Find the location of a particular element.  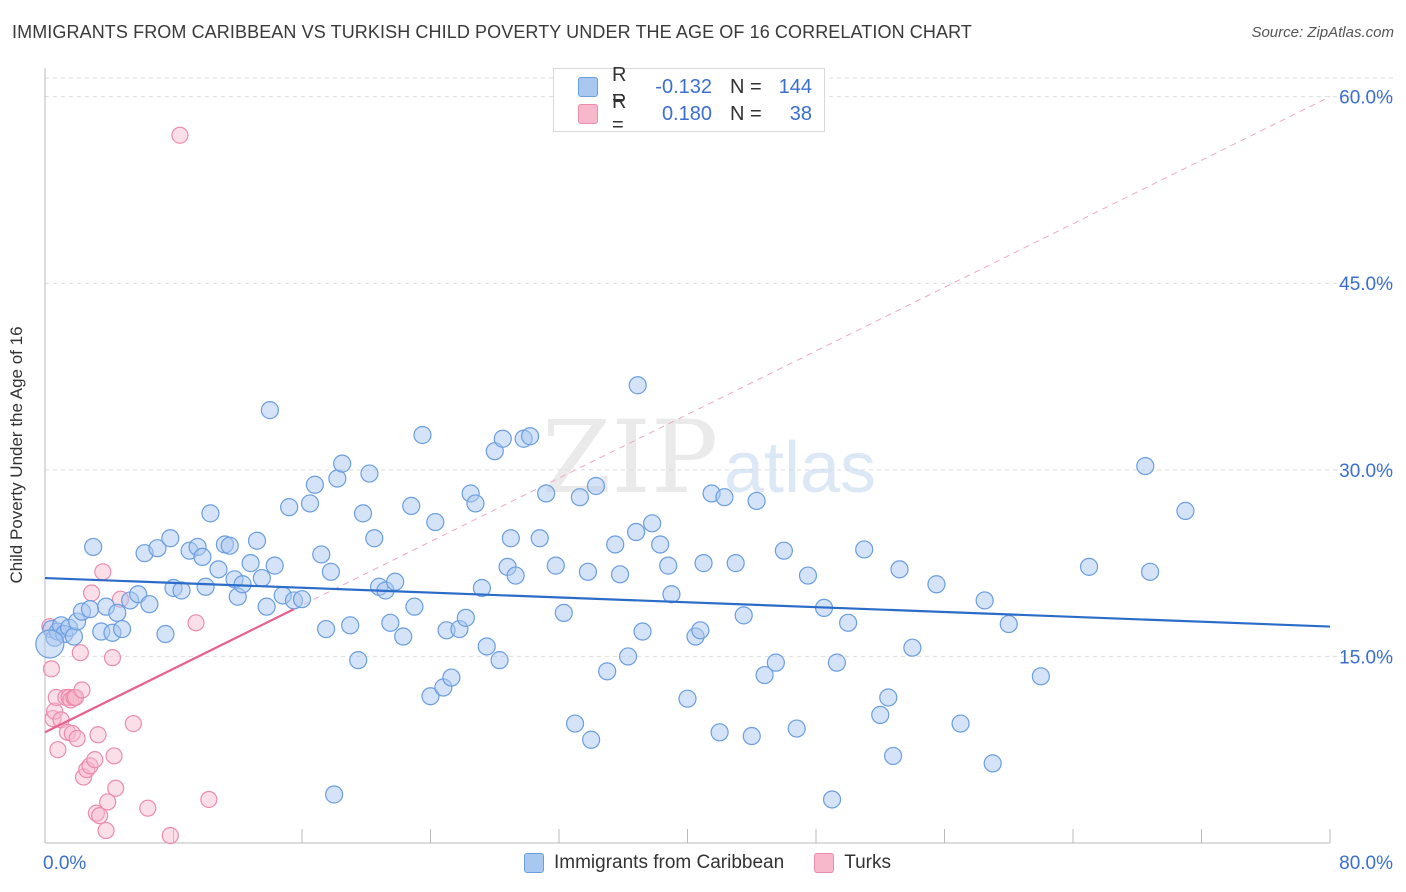

y-tick-label: 15.0% is located at coordinates (1366, 657).